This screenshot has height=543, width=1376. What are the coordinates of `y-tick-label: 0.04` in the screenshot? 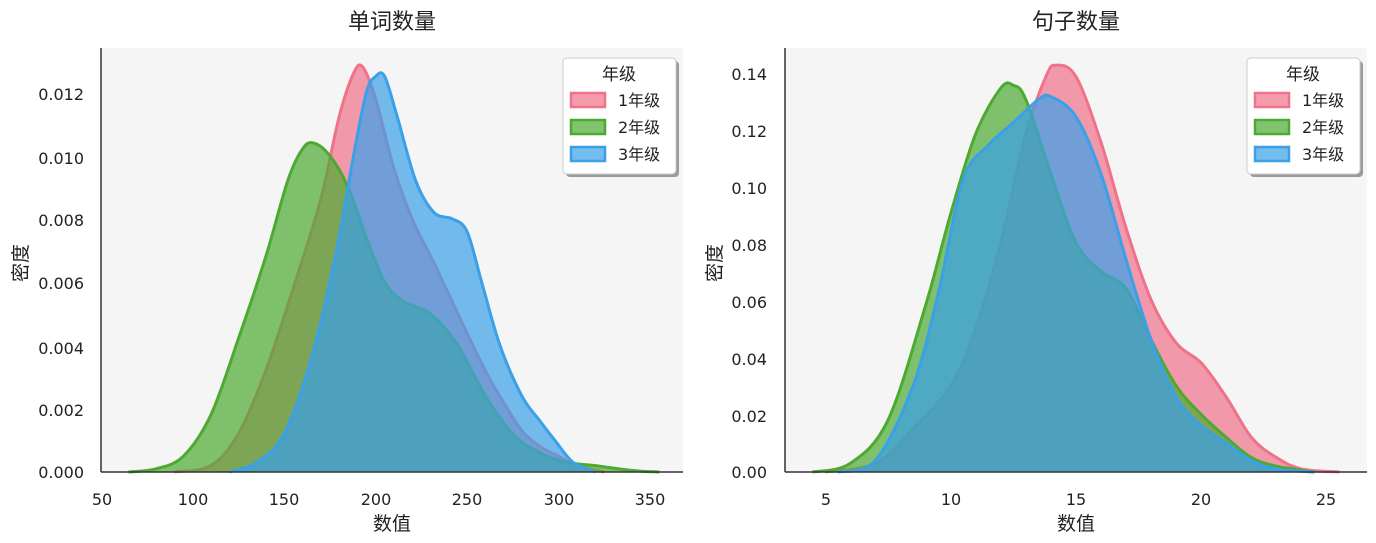 It's located at (749, 359).